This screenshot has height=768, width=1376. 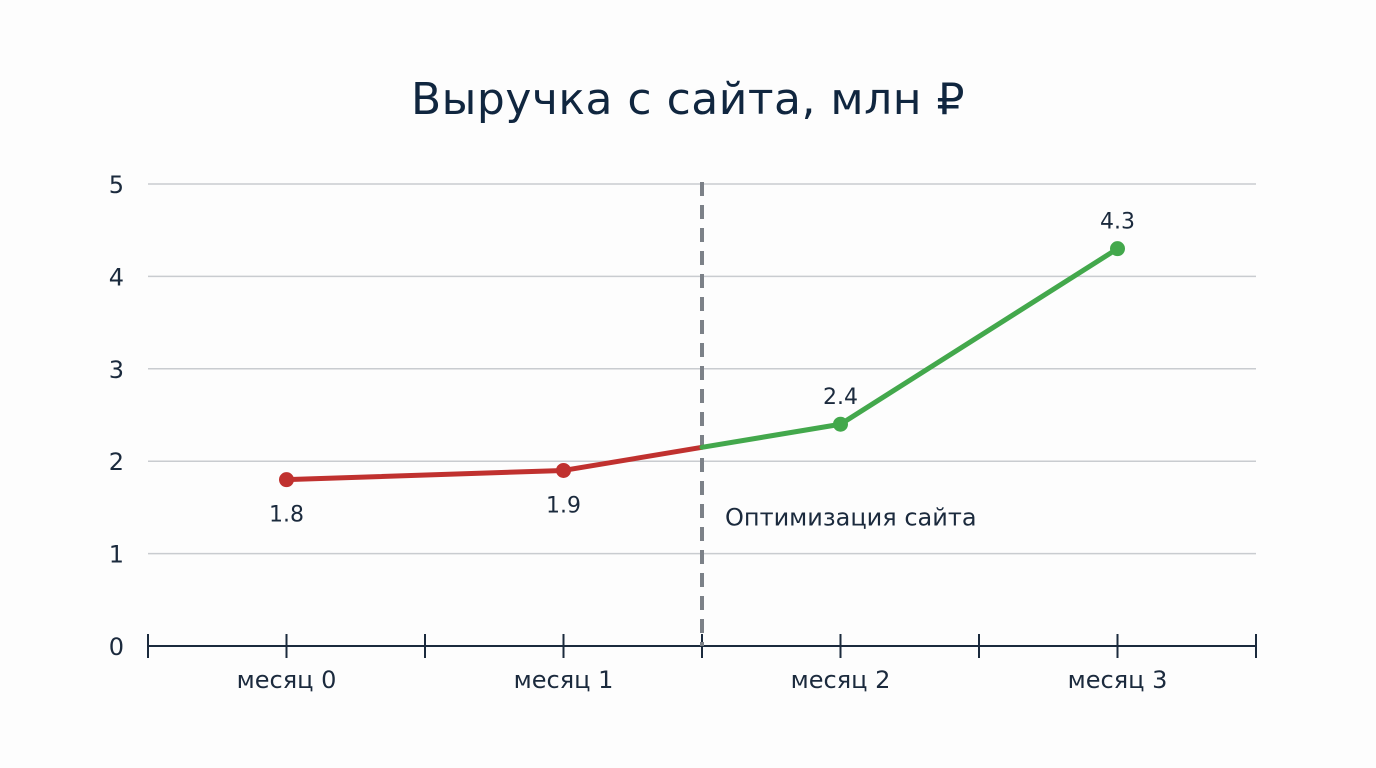 What do you see at coordinates (287, 680) in the screenshot?
I see `x-tick-label-0: месяц 0` at bounding box center [287, 680].